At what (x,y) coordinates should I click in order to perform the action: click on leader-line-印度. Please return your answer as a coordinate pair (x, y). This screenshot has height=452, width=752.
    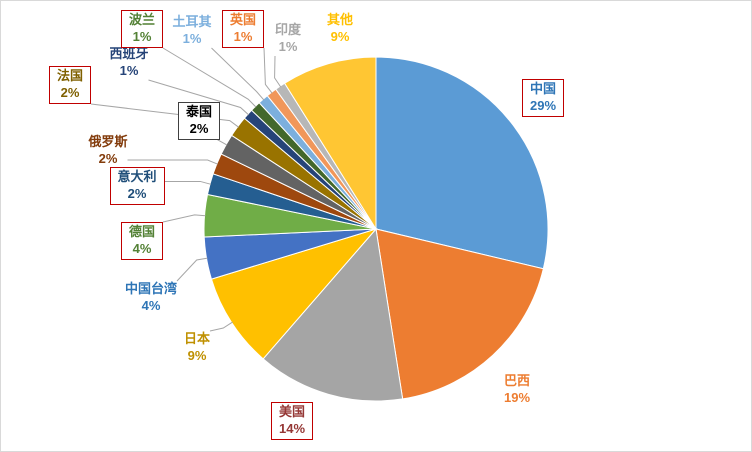
    Looking at the image, I should click on (278, 71).